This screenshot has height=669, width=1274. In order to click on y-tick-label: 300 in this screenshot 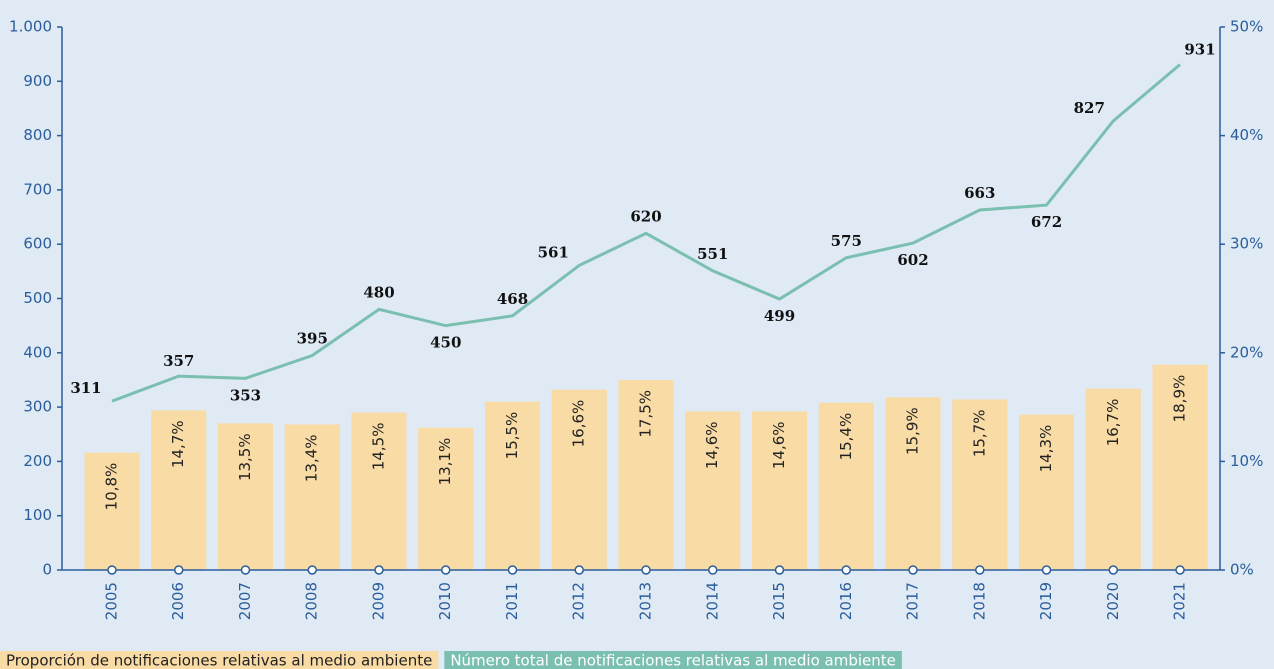, I will do `click(37, 407)`.